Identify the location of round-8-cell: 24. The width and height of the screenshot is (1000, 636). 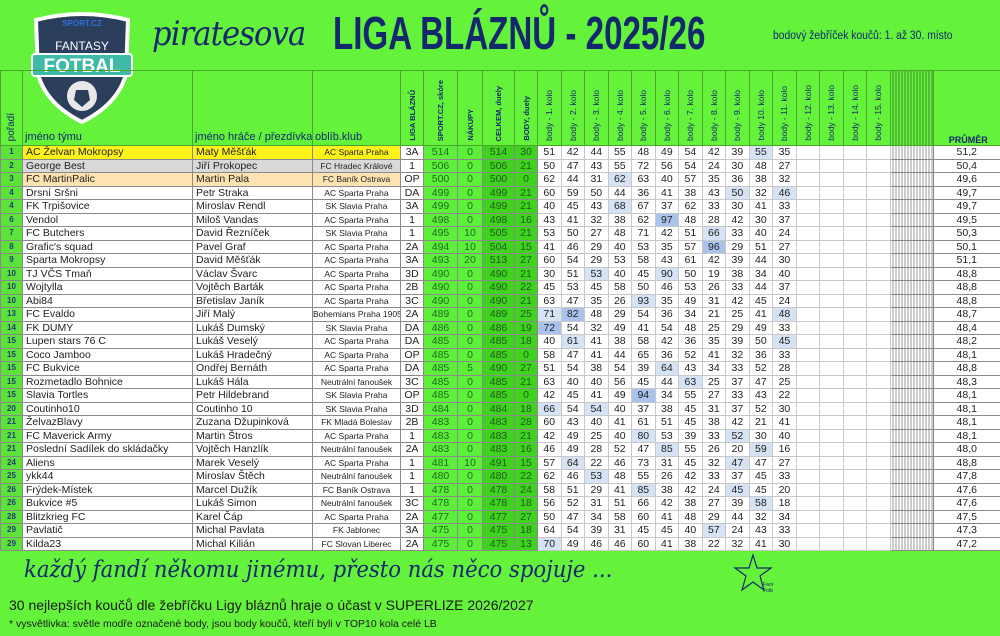
(714, 489).